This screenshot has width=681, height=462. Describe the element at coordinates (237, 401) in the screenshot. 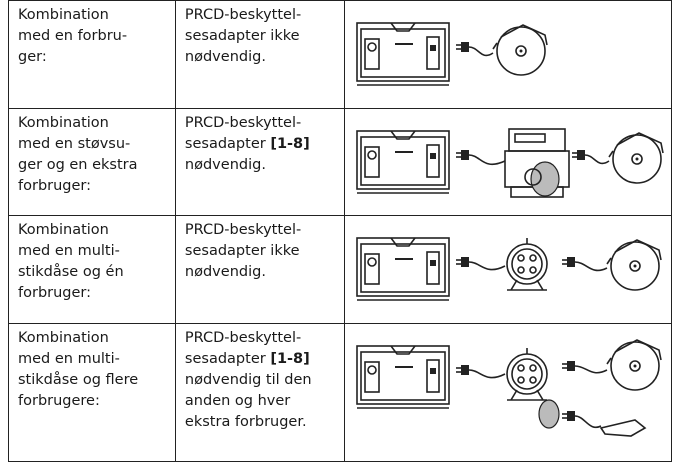

I see `text-run: anden og hver` at that location.